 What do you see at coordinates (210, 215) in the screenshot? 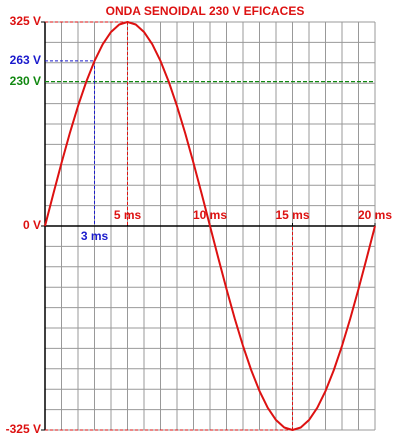
I see `x-tick-label: 10 ms` at bounding box center [210, 215].